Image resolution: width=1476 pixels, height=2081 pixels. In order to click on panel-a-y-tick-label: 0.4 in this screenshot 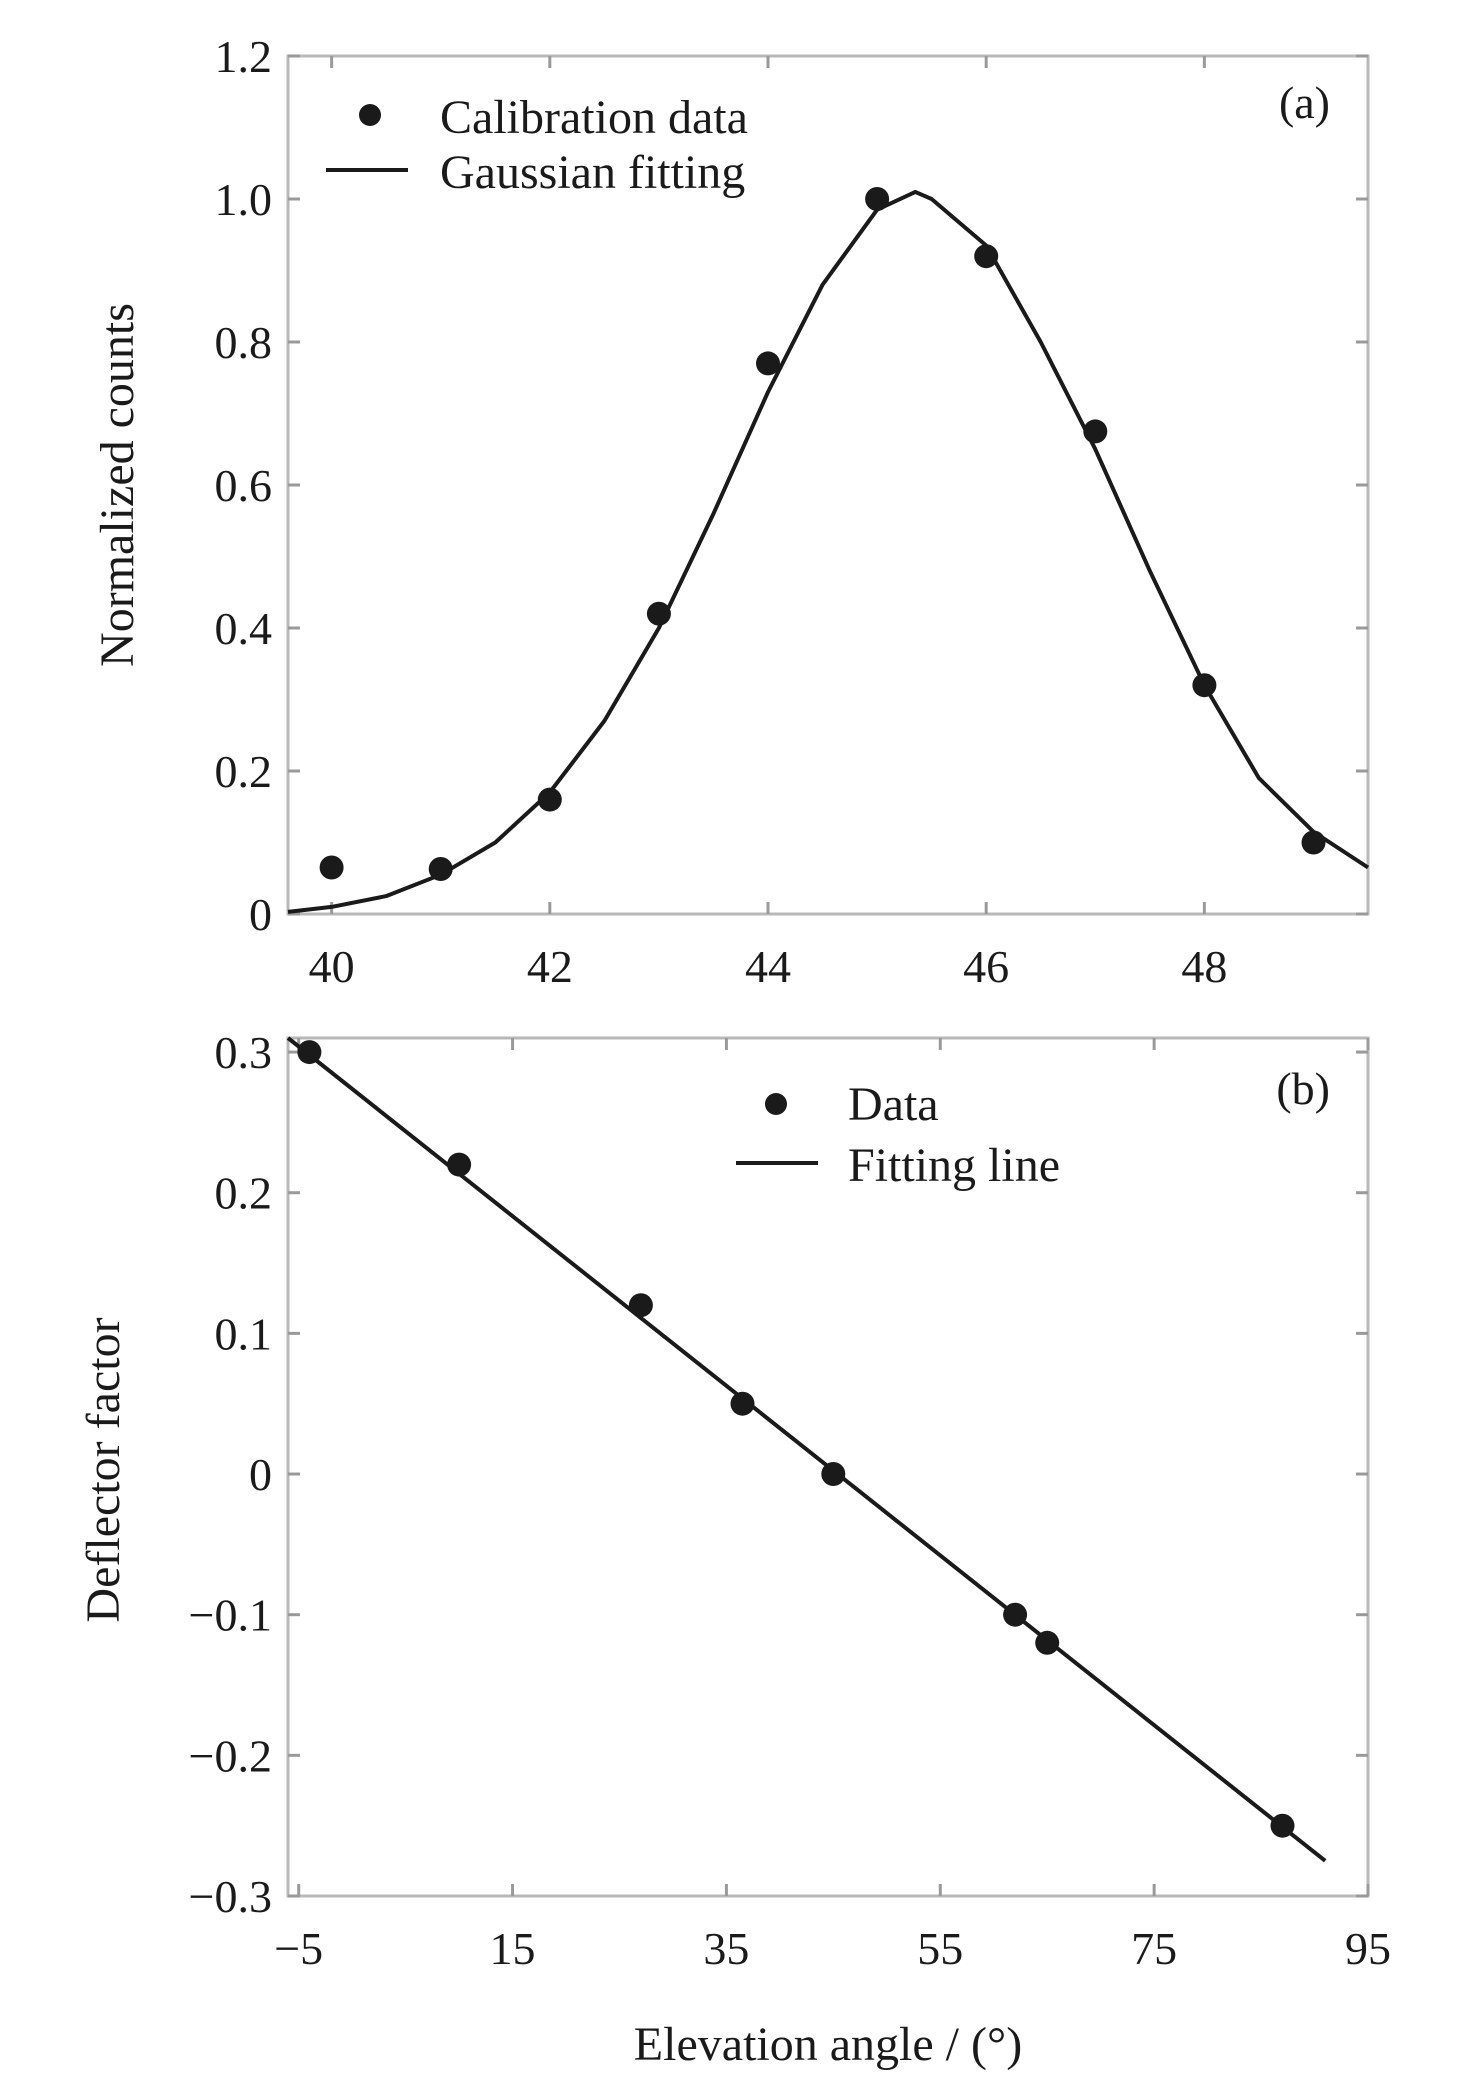, I will do `click(244, 628)`.